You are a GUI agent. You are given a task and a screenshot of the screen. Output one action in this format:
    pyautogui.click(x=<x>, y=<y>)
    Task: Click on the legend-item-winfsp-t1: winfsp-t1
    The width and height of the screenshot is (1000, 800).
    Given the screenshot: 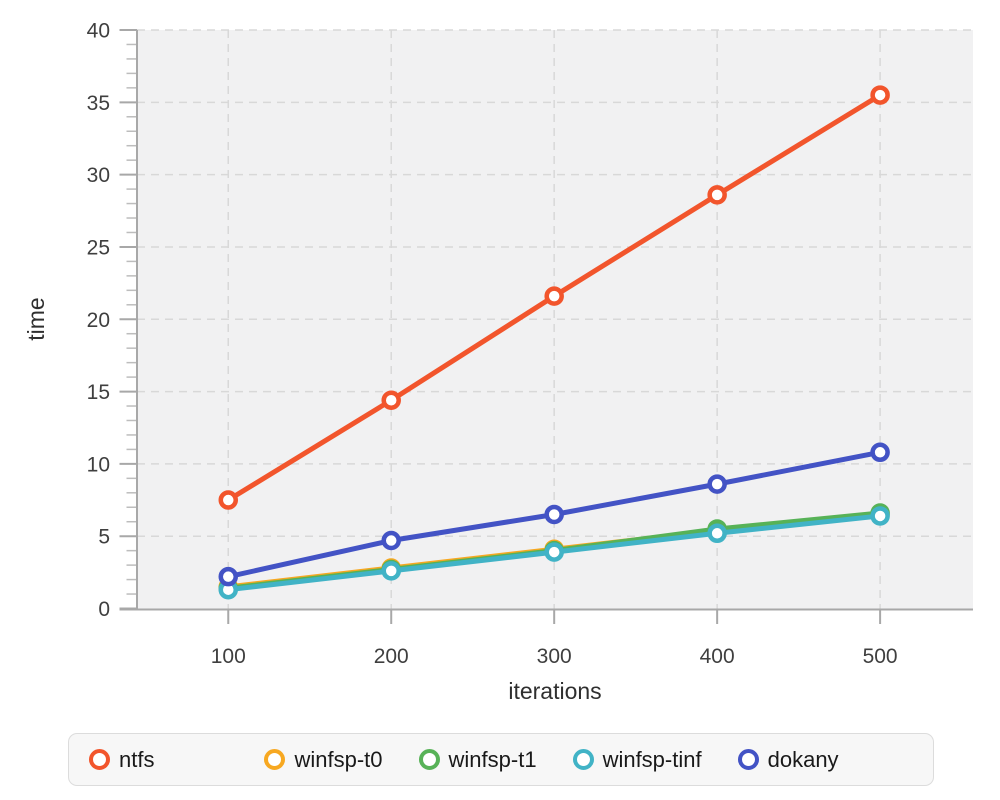 What is the action you would take?
    pyautogui.click(x=477, y=759)
    